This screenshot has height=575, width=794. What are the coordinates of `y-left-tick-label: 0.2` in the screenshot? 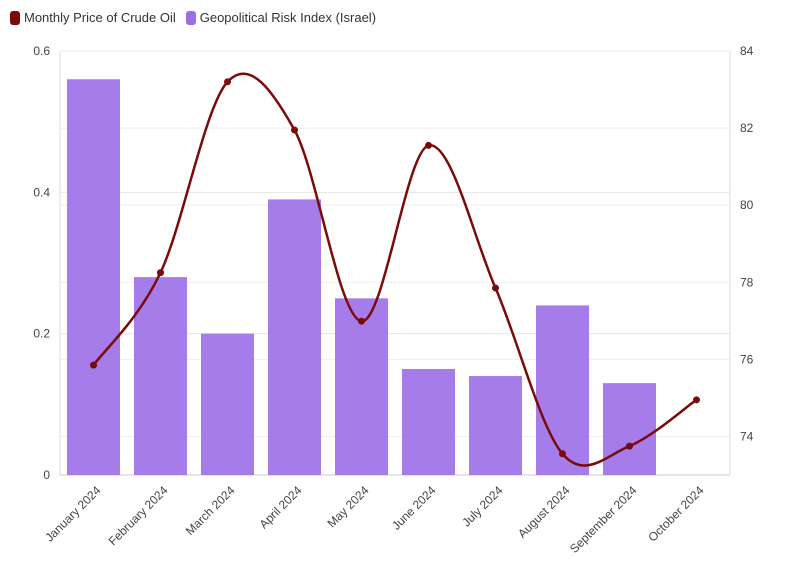 It's located at (41, 334).